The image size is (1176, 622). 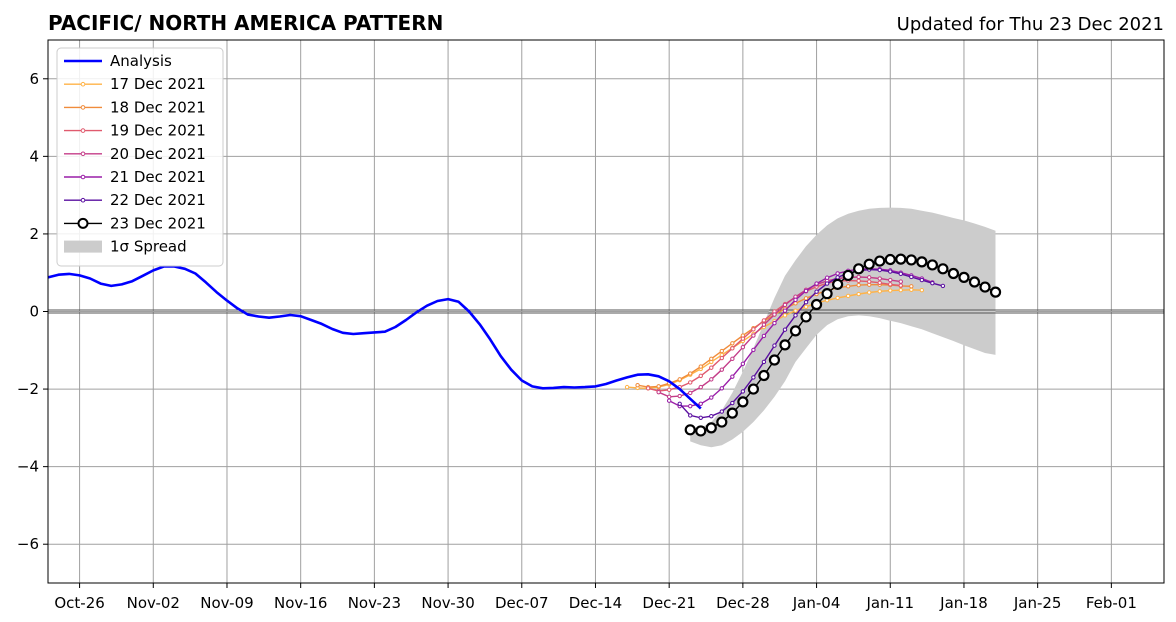 What do you see at coordinates (374, 603) in the screenshot?
I see `x-tick-label: Nov-23` at bounding box center [374, 603].